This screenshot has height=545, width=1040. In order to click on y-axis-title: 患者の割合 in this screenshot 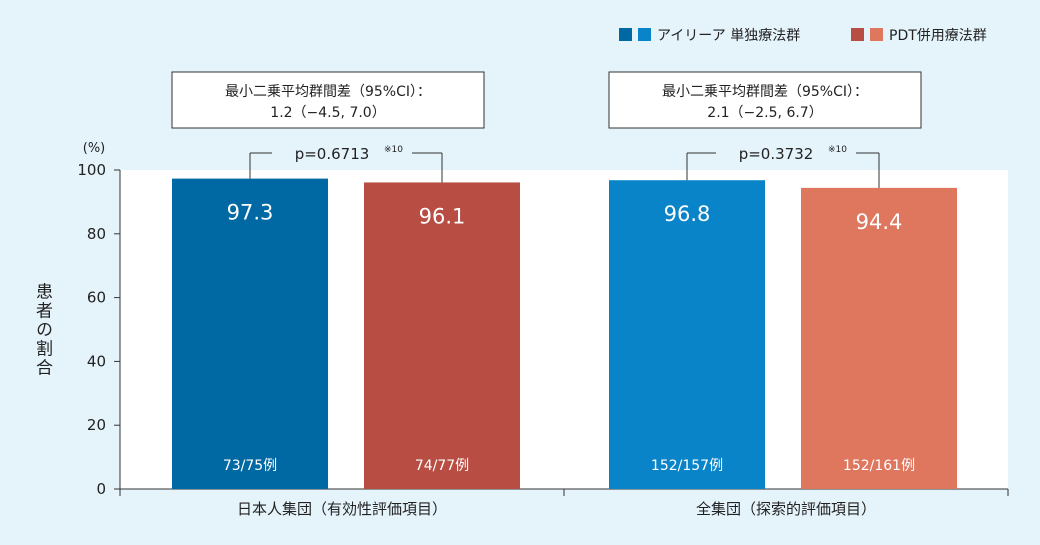, I will do `click(42, 329)`.